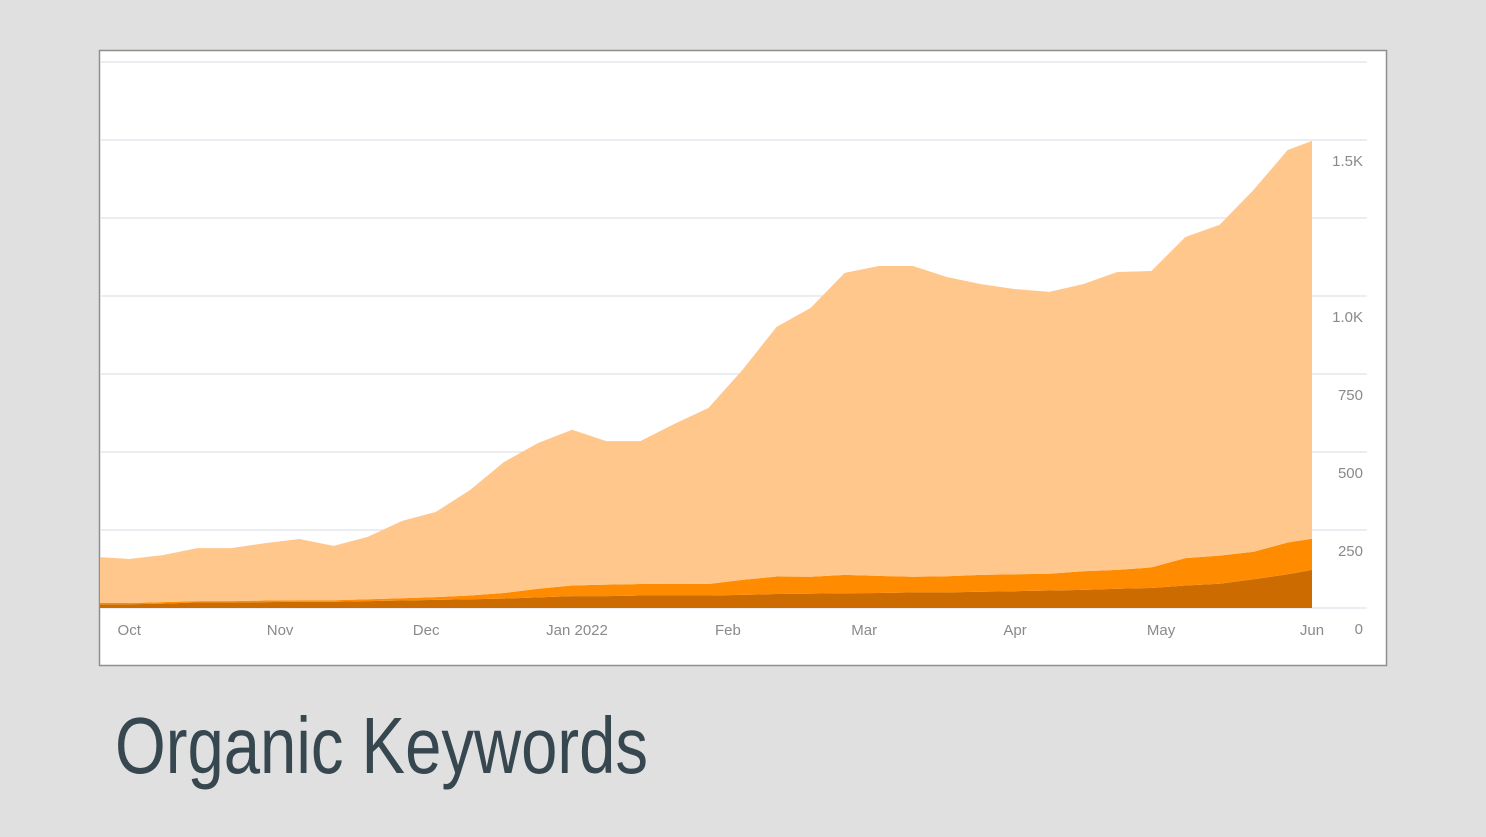 This screenshot has width=1486, height=837. What do you see at coordinates (426, 630) in the screenshot?
I see `x-tick-label: Dec` at bounding box center [426, 630].